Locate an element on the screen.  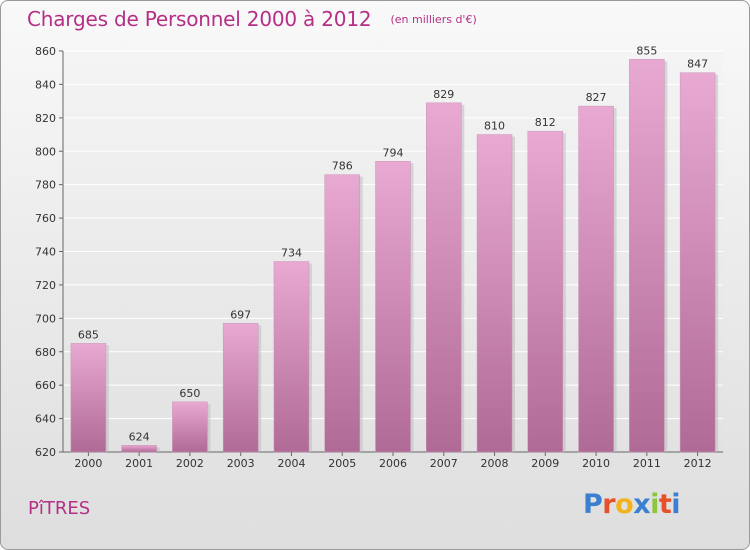
logo-letter: P is located at coordinates (593, 504).